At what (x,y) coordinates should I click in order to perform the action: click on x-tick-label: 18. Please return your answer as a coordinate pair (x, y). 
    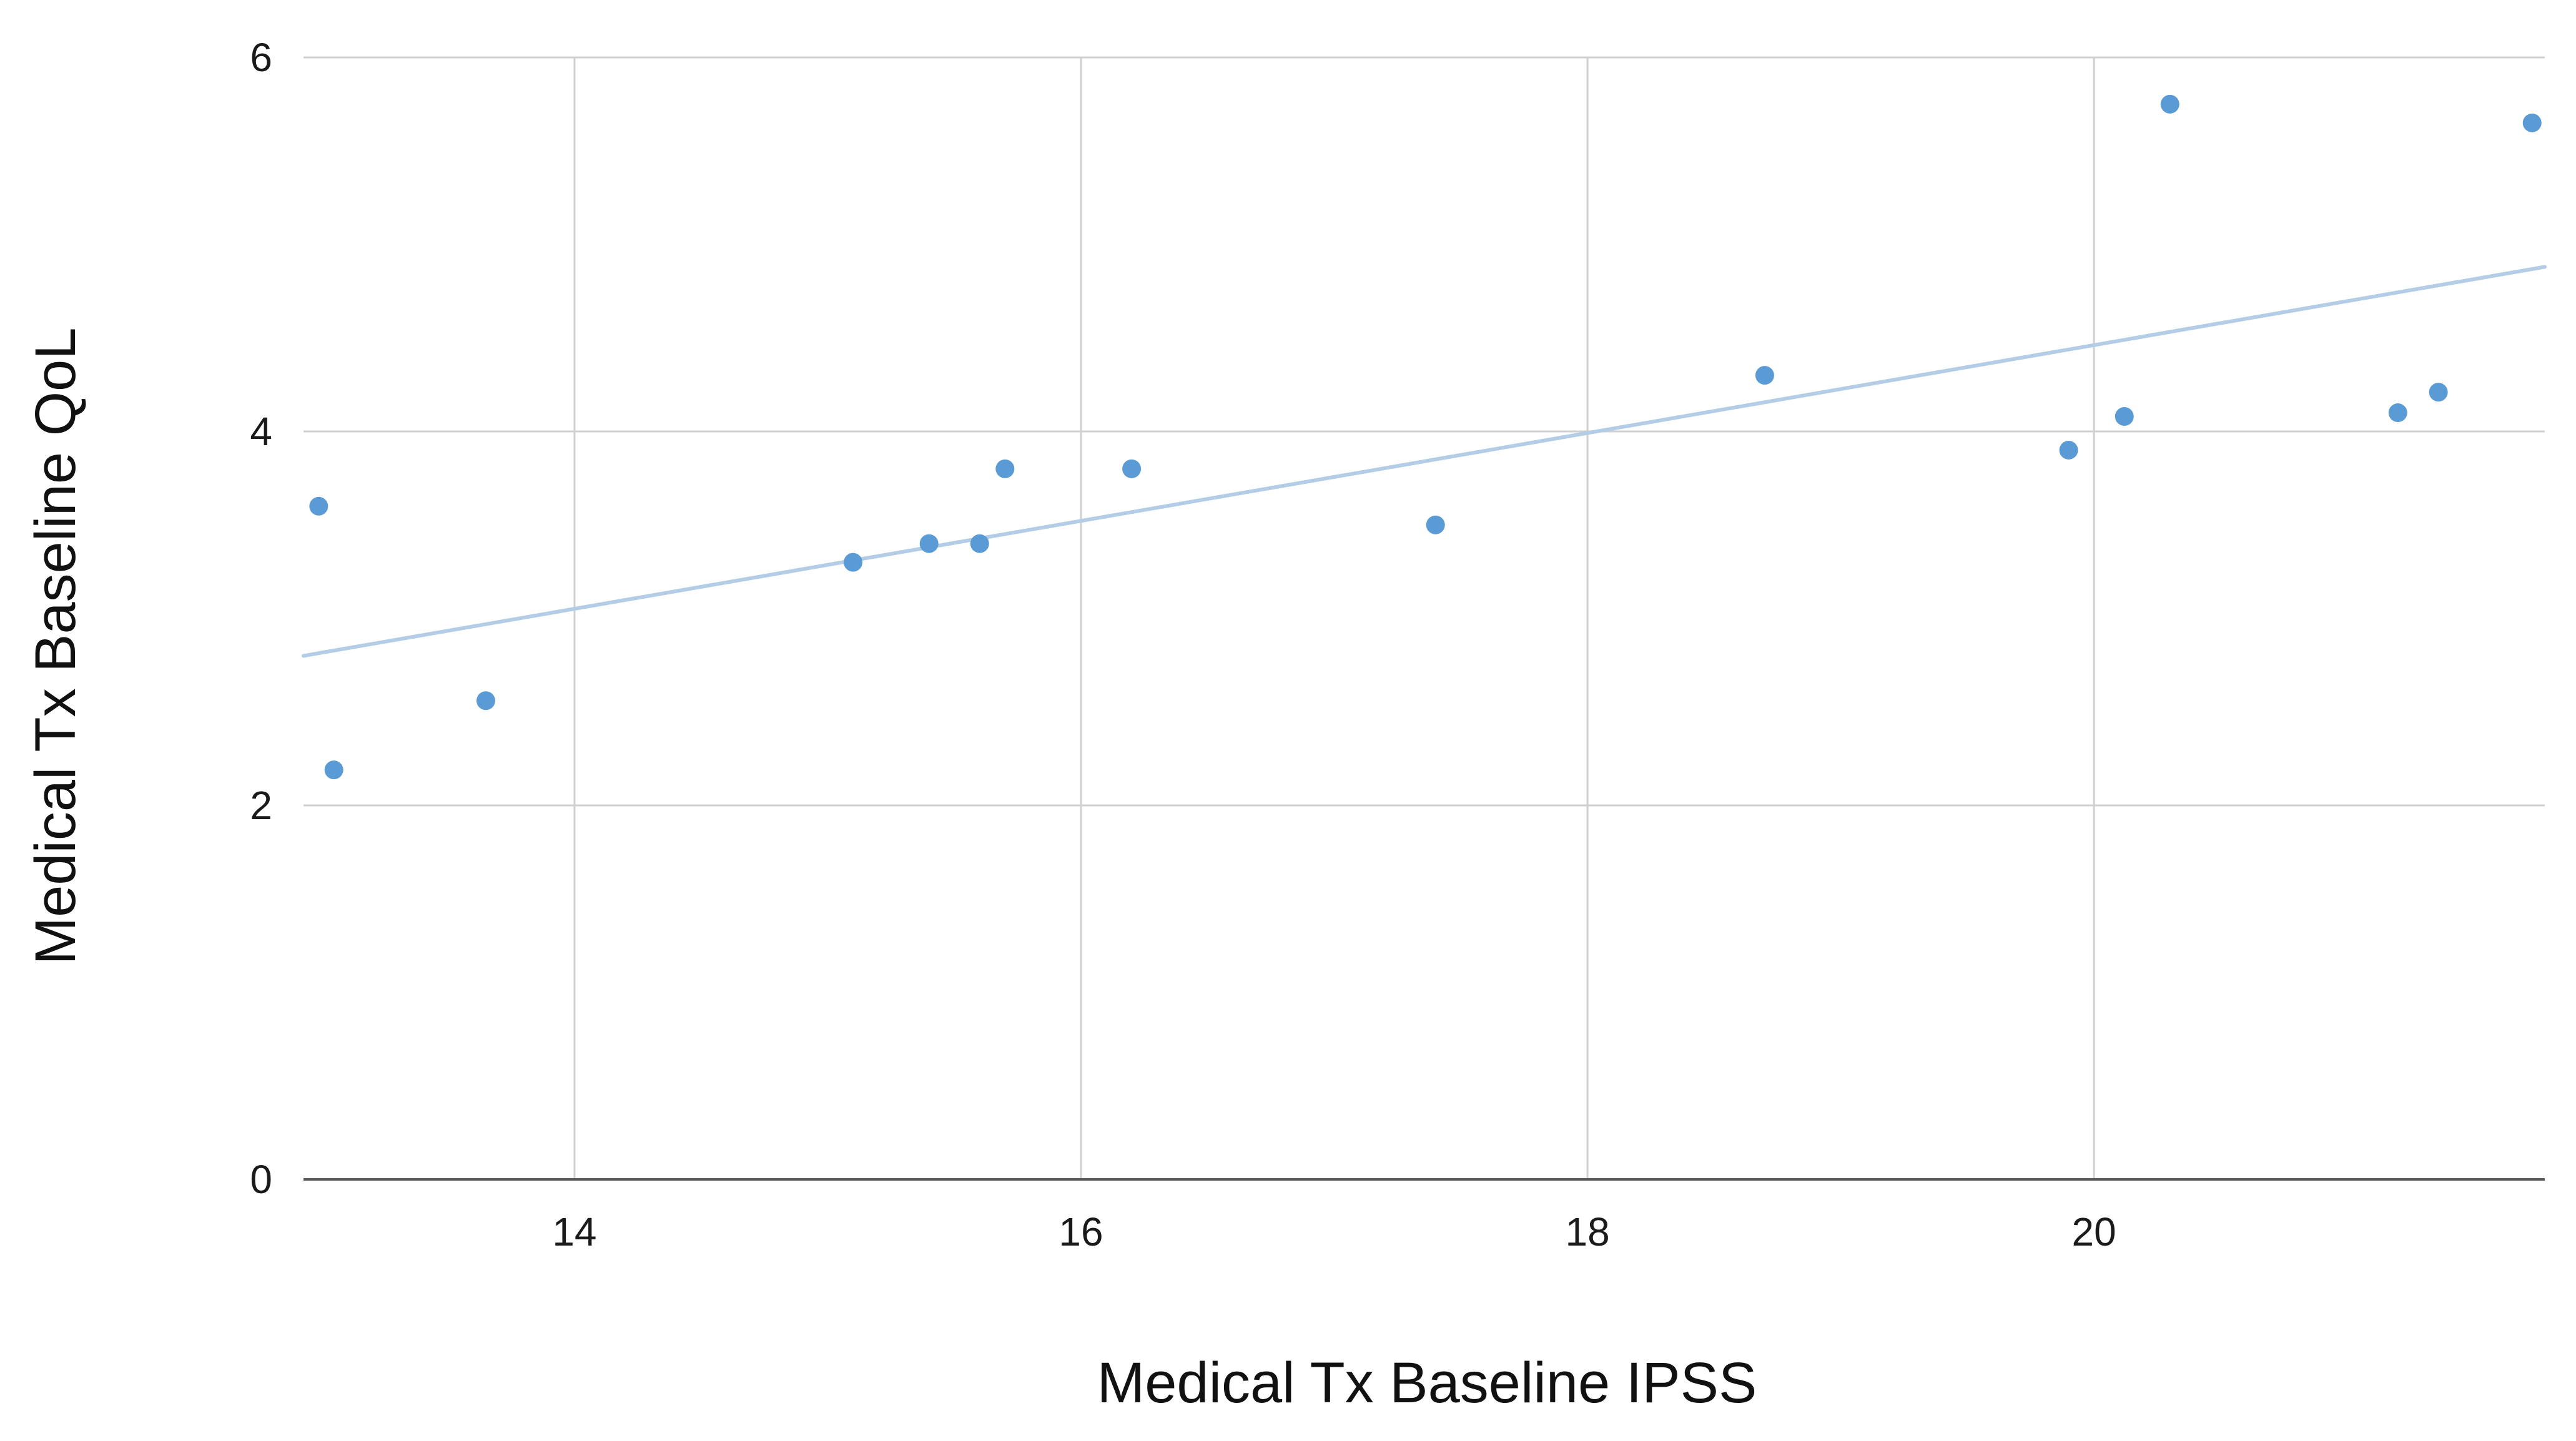
    Looking at the image, I should click on (1587, 1231).